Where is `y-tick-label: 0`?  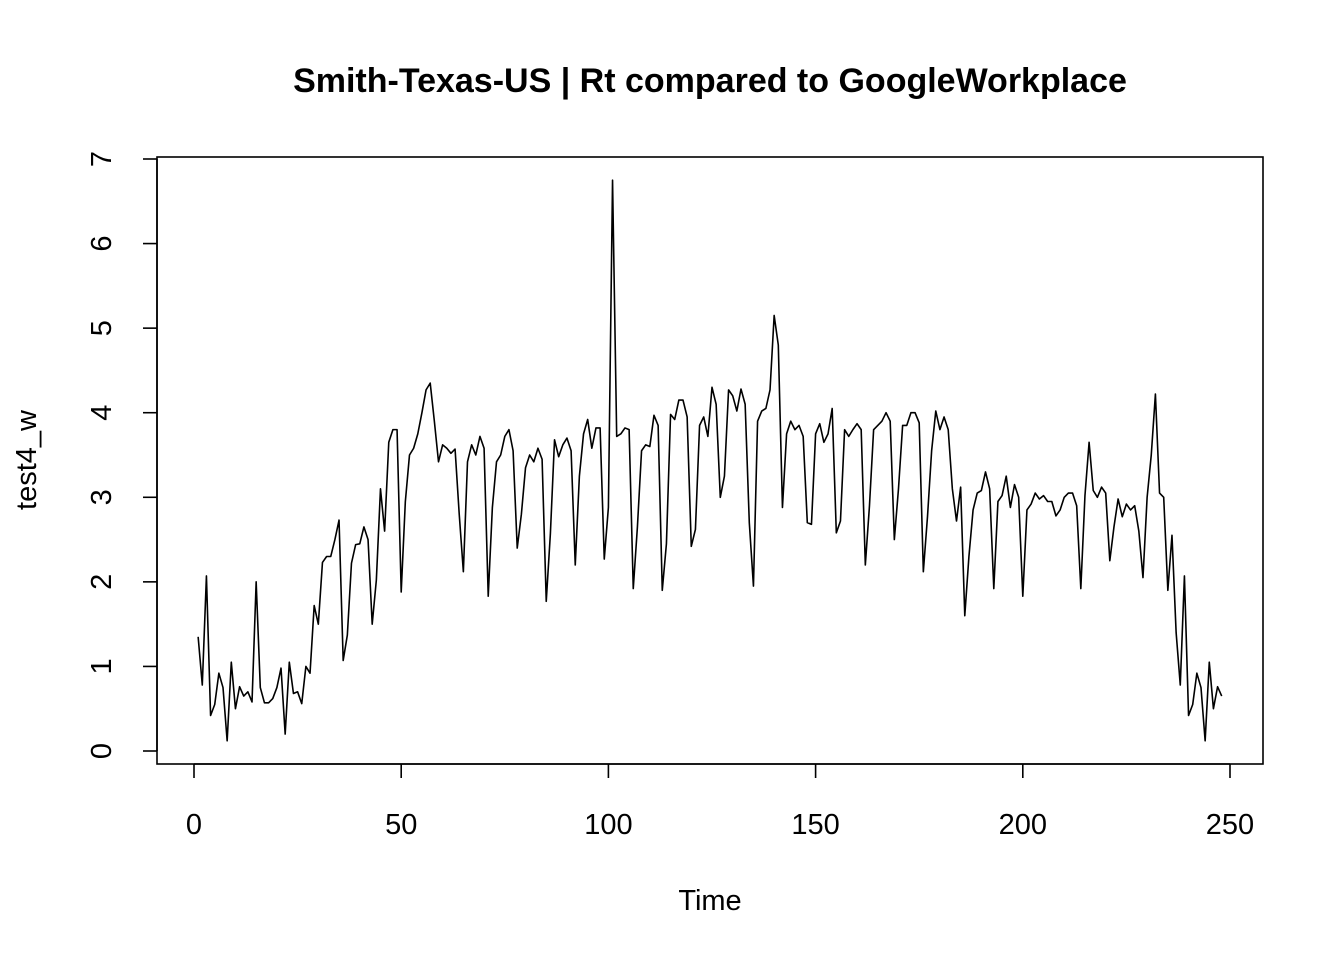 y-tick-label: 0 is located at coordinates (102, 751).